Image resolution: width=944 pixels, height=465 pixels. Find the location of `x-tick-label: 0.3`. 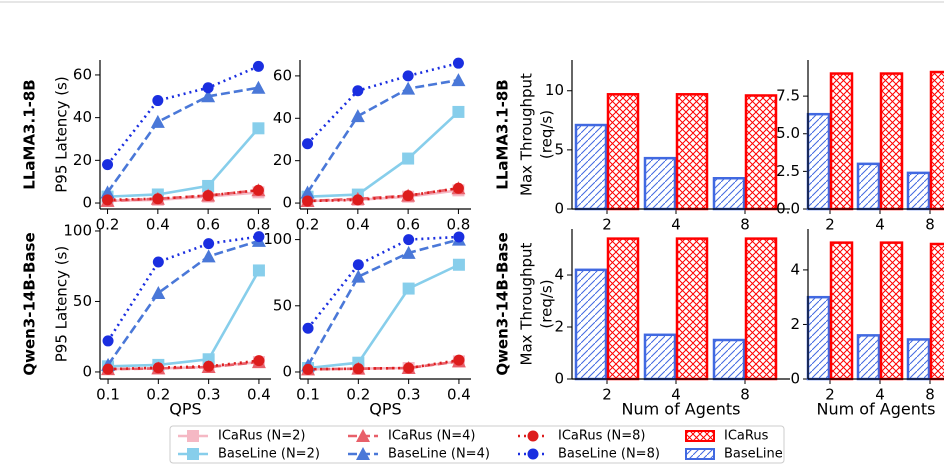

x-tick-label: 0.3 is located at coordinates (209, 395).